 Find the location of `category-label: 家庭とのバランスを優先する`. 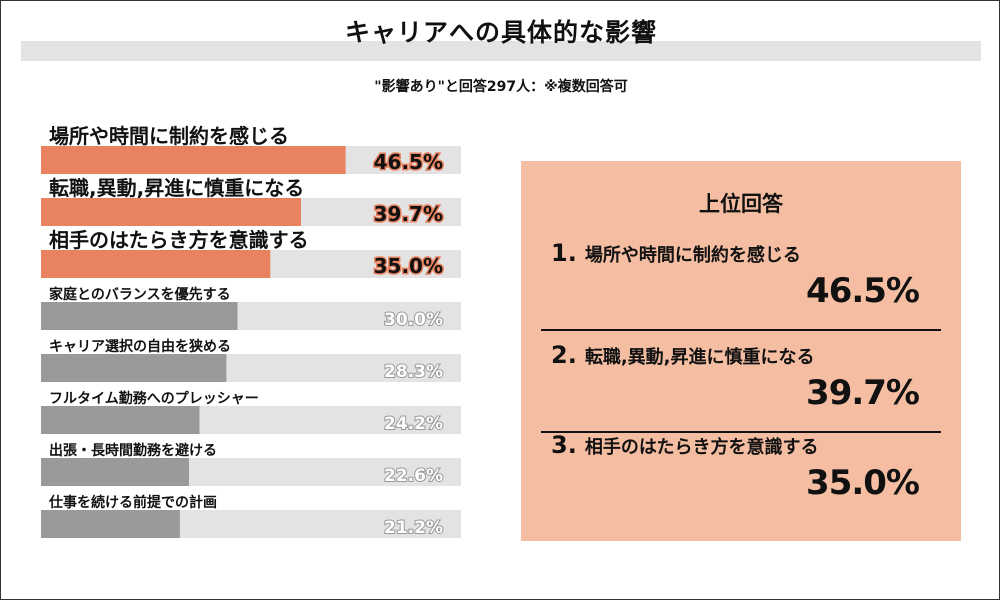

category-label: 家庭とのバランスを優先する is located at coordinates (140, 294).